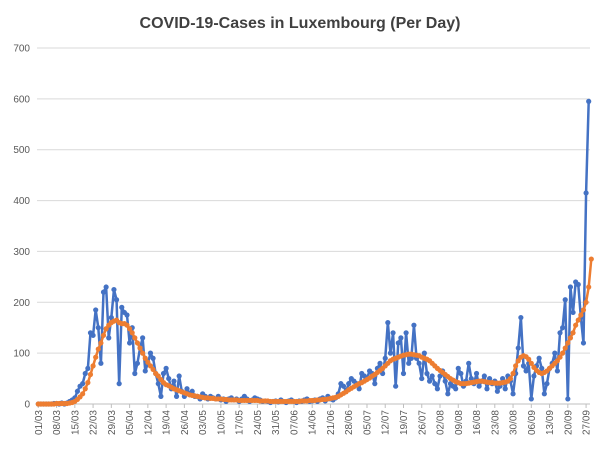  Describe the element at coordinates (441, 422) in the screenshot. I see `x-tick-label: 02/08` at that location.